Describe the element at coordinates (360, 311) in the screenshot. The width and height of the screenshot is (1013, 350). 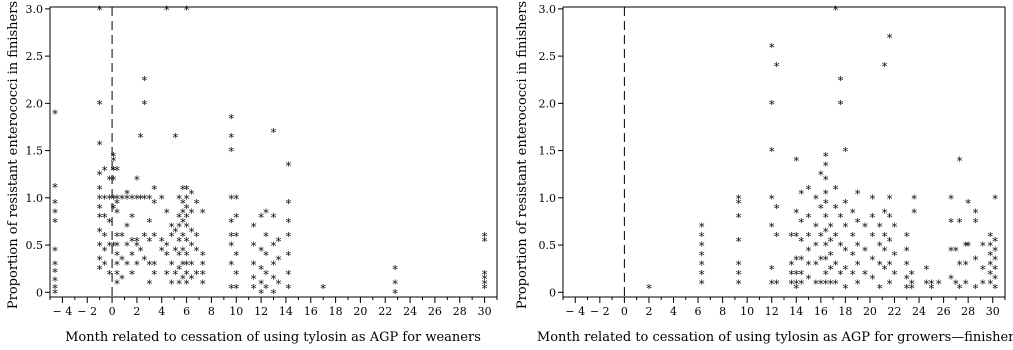
I see `x-tick-label: 20` at that location.